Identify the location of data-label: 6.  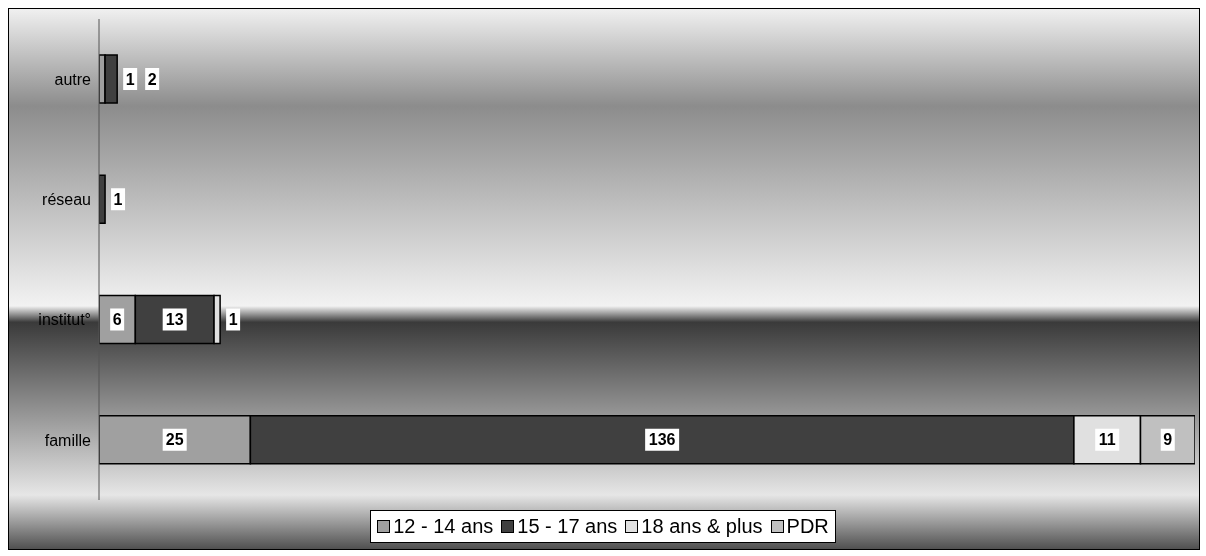
(117, 319).